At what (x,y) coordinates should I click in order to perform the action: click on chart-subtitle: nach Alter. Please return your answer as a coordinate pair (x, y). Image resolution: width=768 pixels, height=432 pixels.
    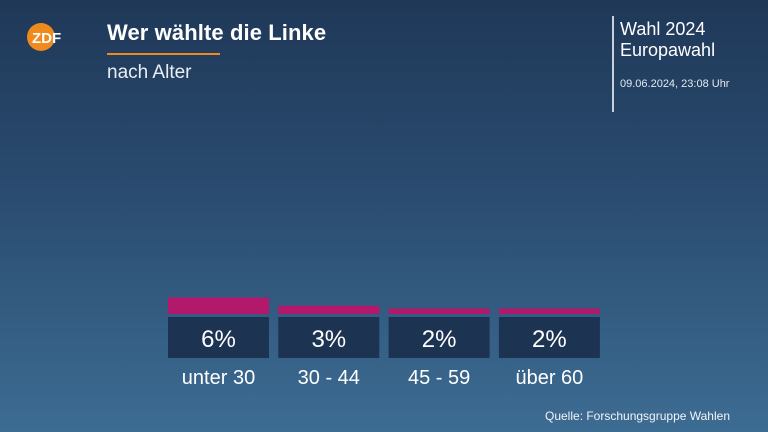
    Looking at the image, I should click on (149, 72).